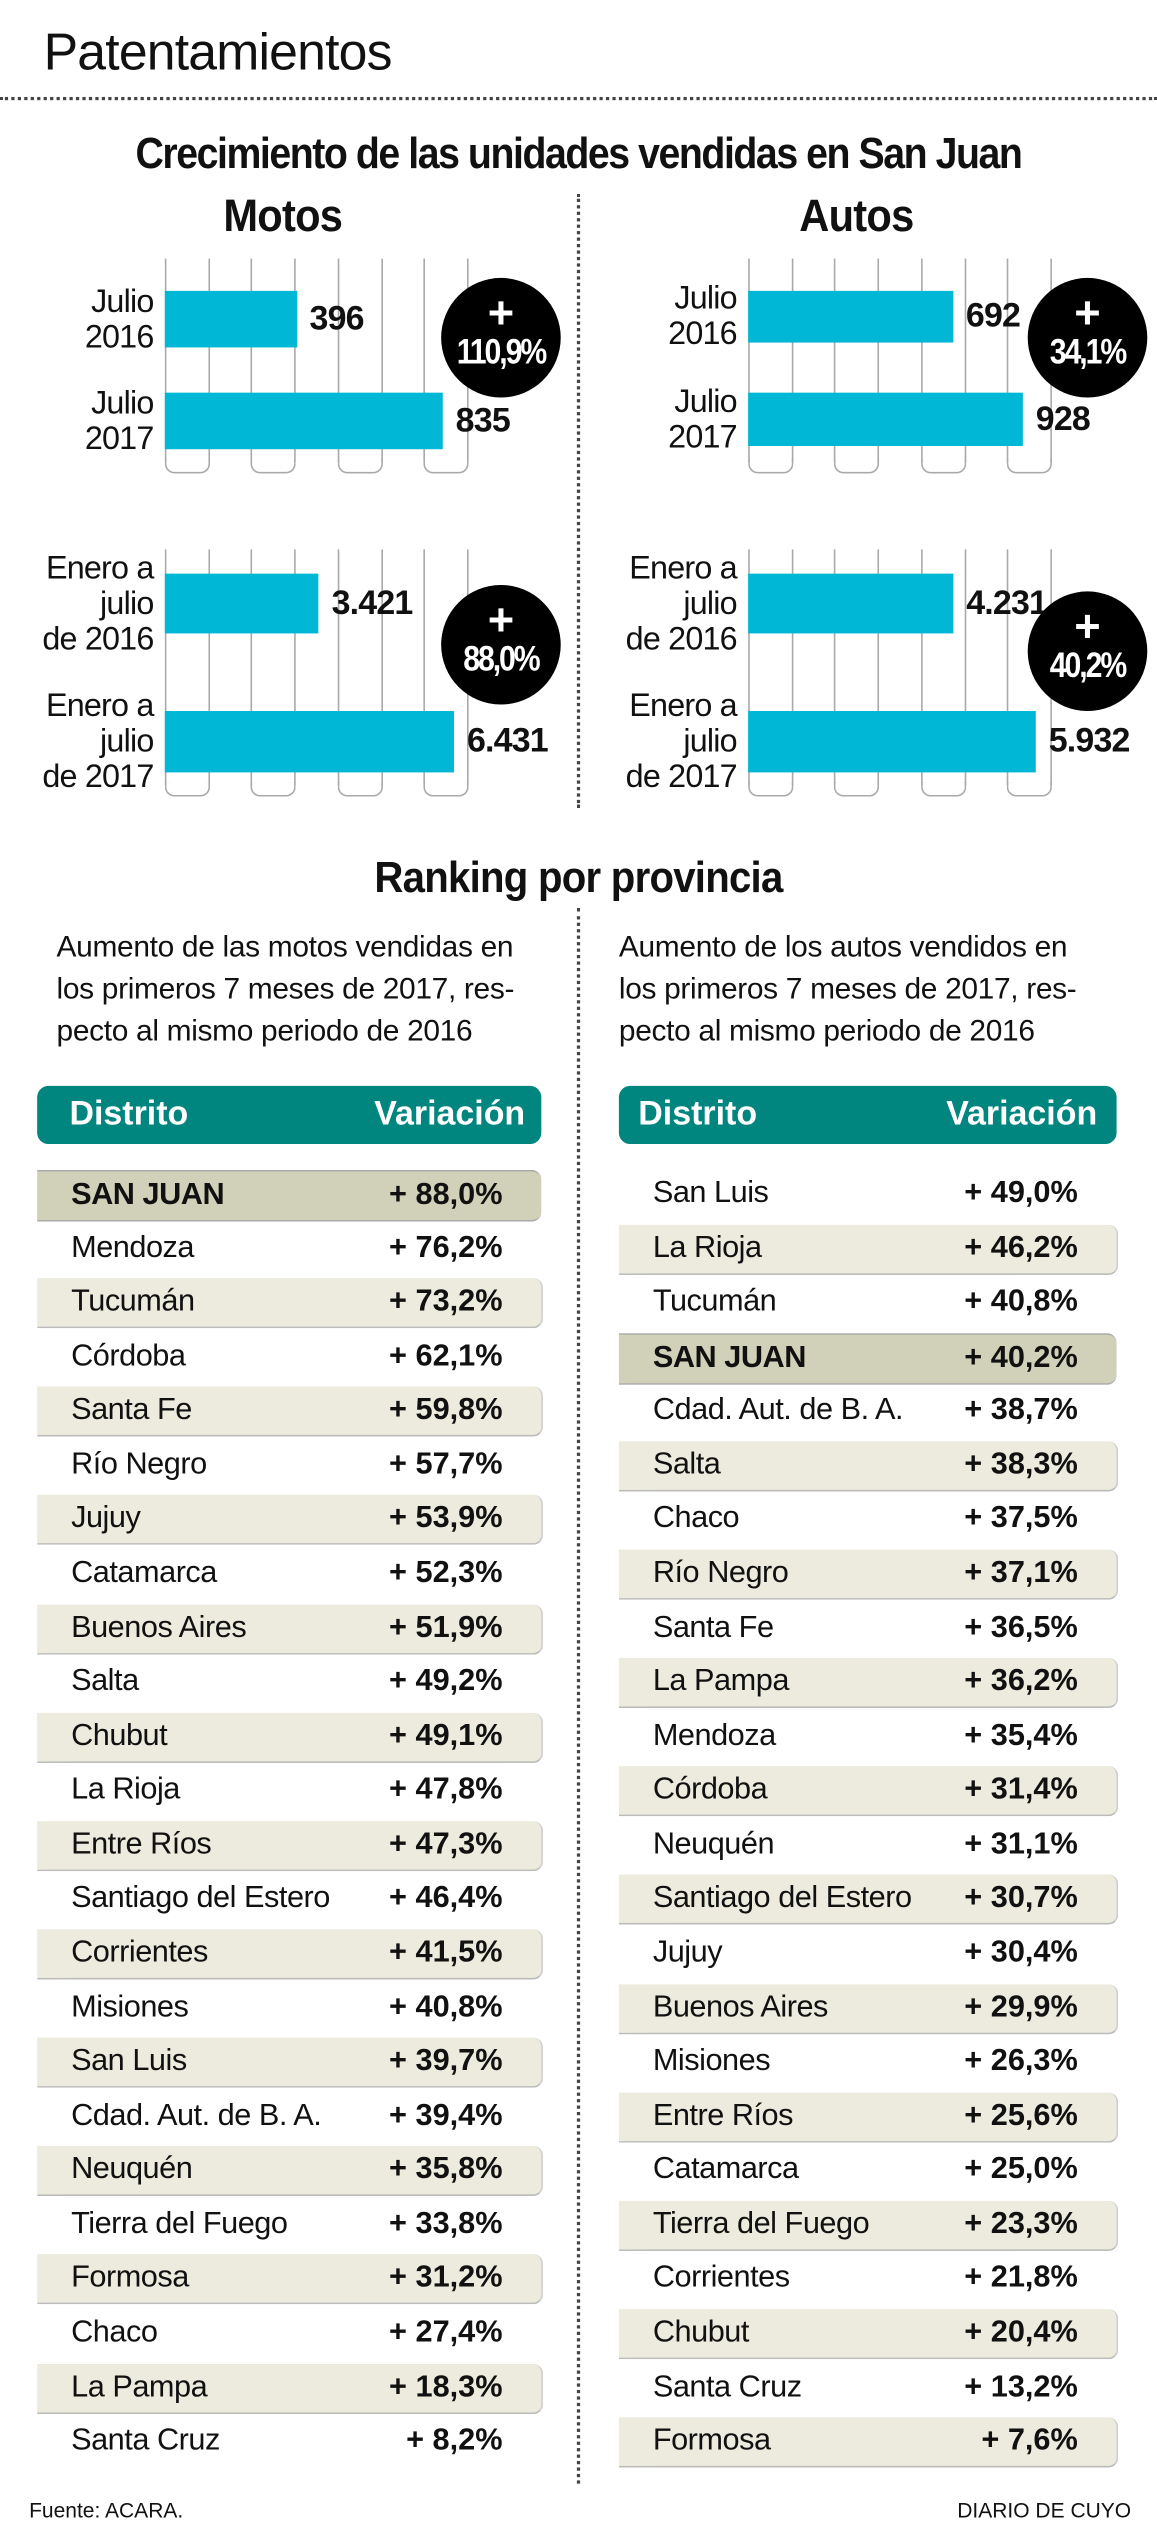  Describe the element at coordinates (446, 1844) in the screenshot. I see `variation-value: + 47,3%` at that location.